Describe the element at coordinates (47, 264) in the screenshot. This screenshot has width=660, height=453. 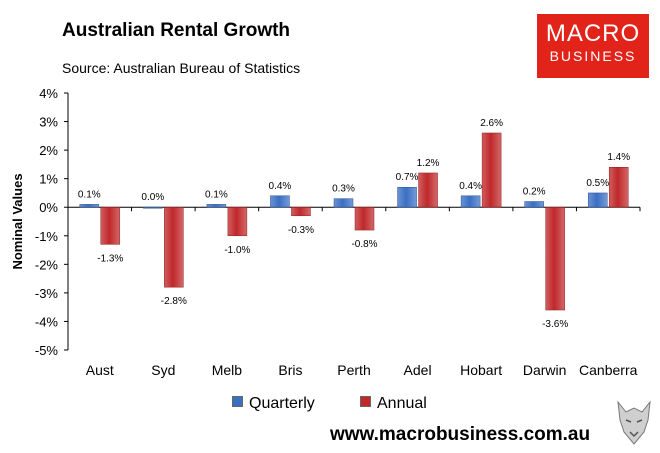
I see `y-tick-label: -2%` at that location.